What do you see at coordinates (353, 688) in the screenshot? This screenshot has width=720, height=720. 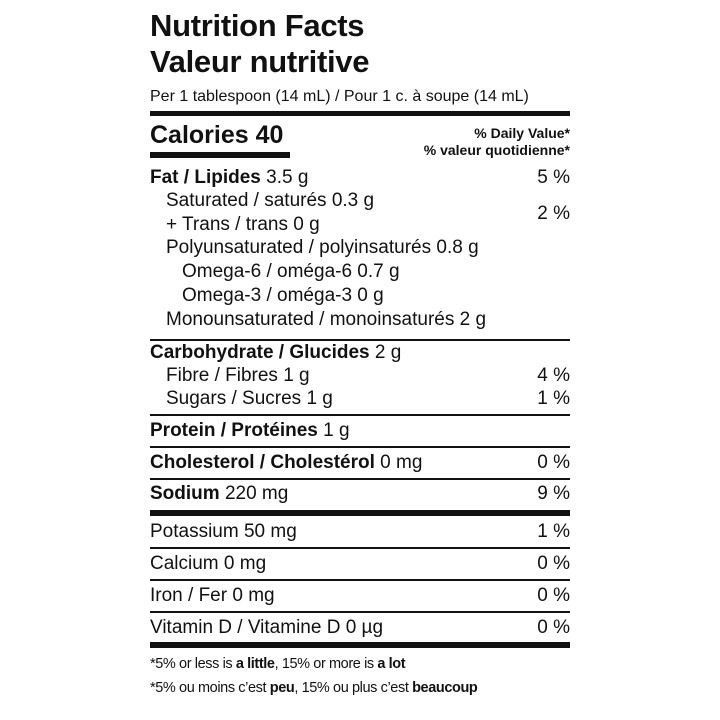 I see `text: , 15% ou plus c’est` at bounding box center [353, 688].